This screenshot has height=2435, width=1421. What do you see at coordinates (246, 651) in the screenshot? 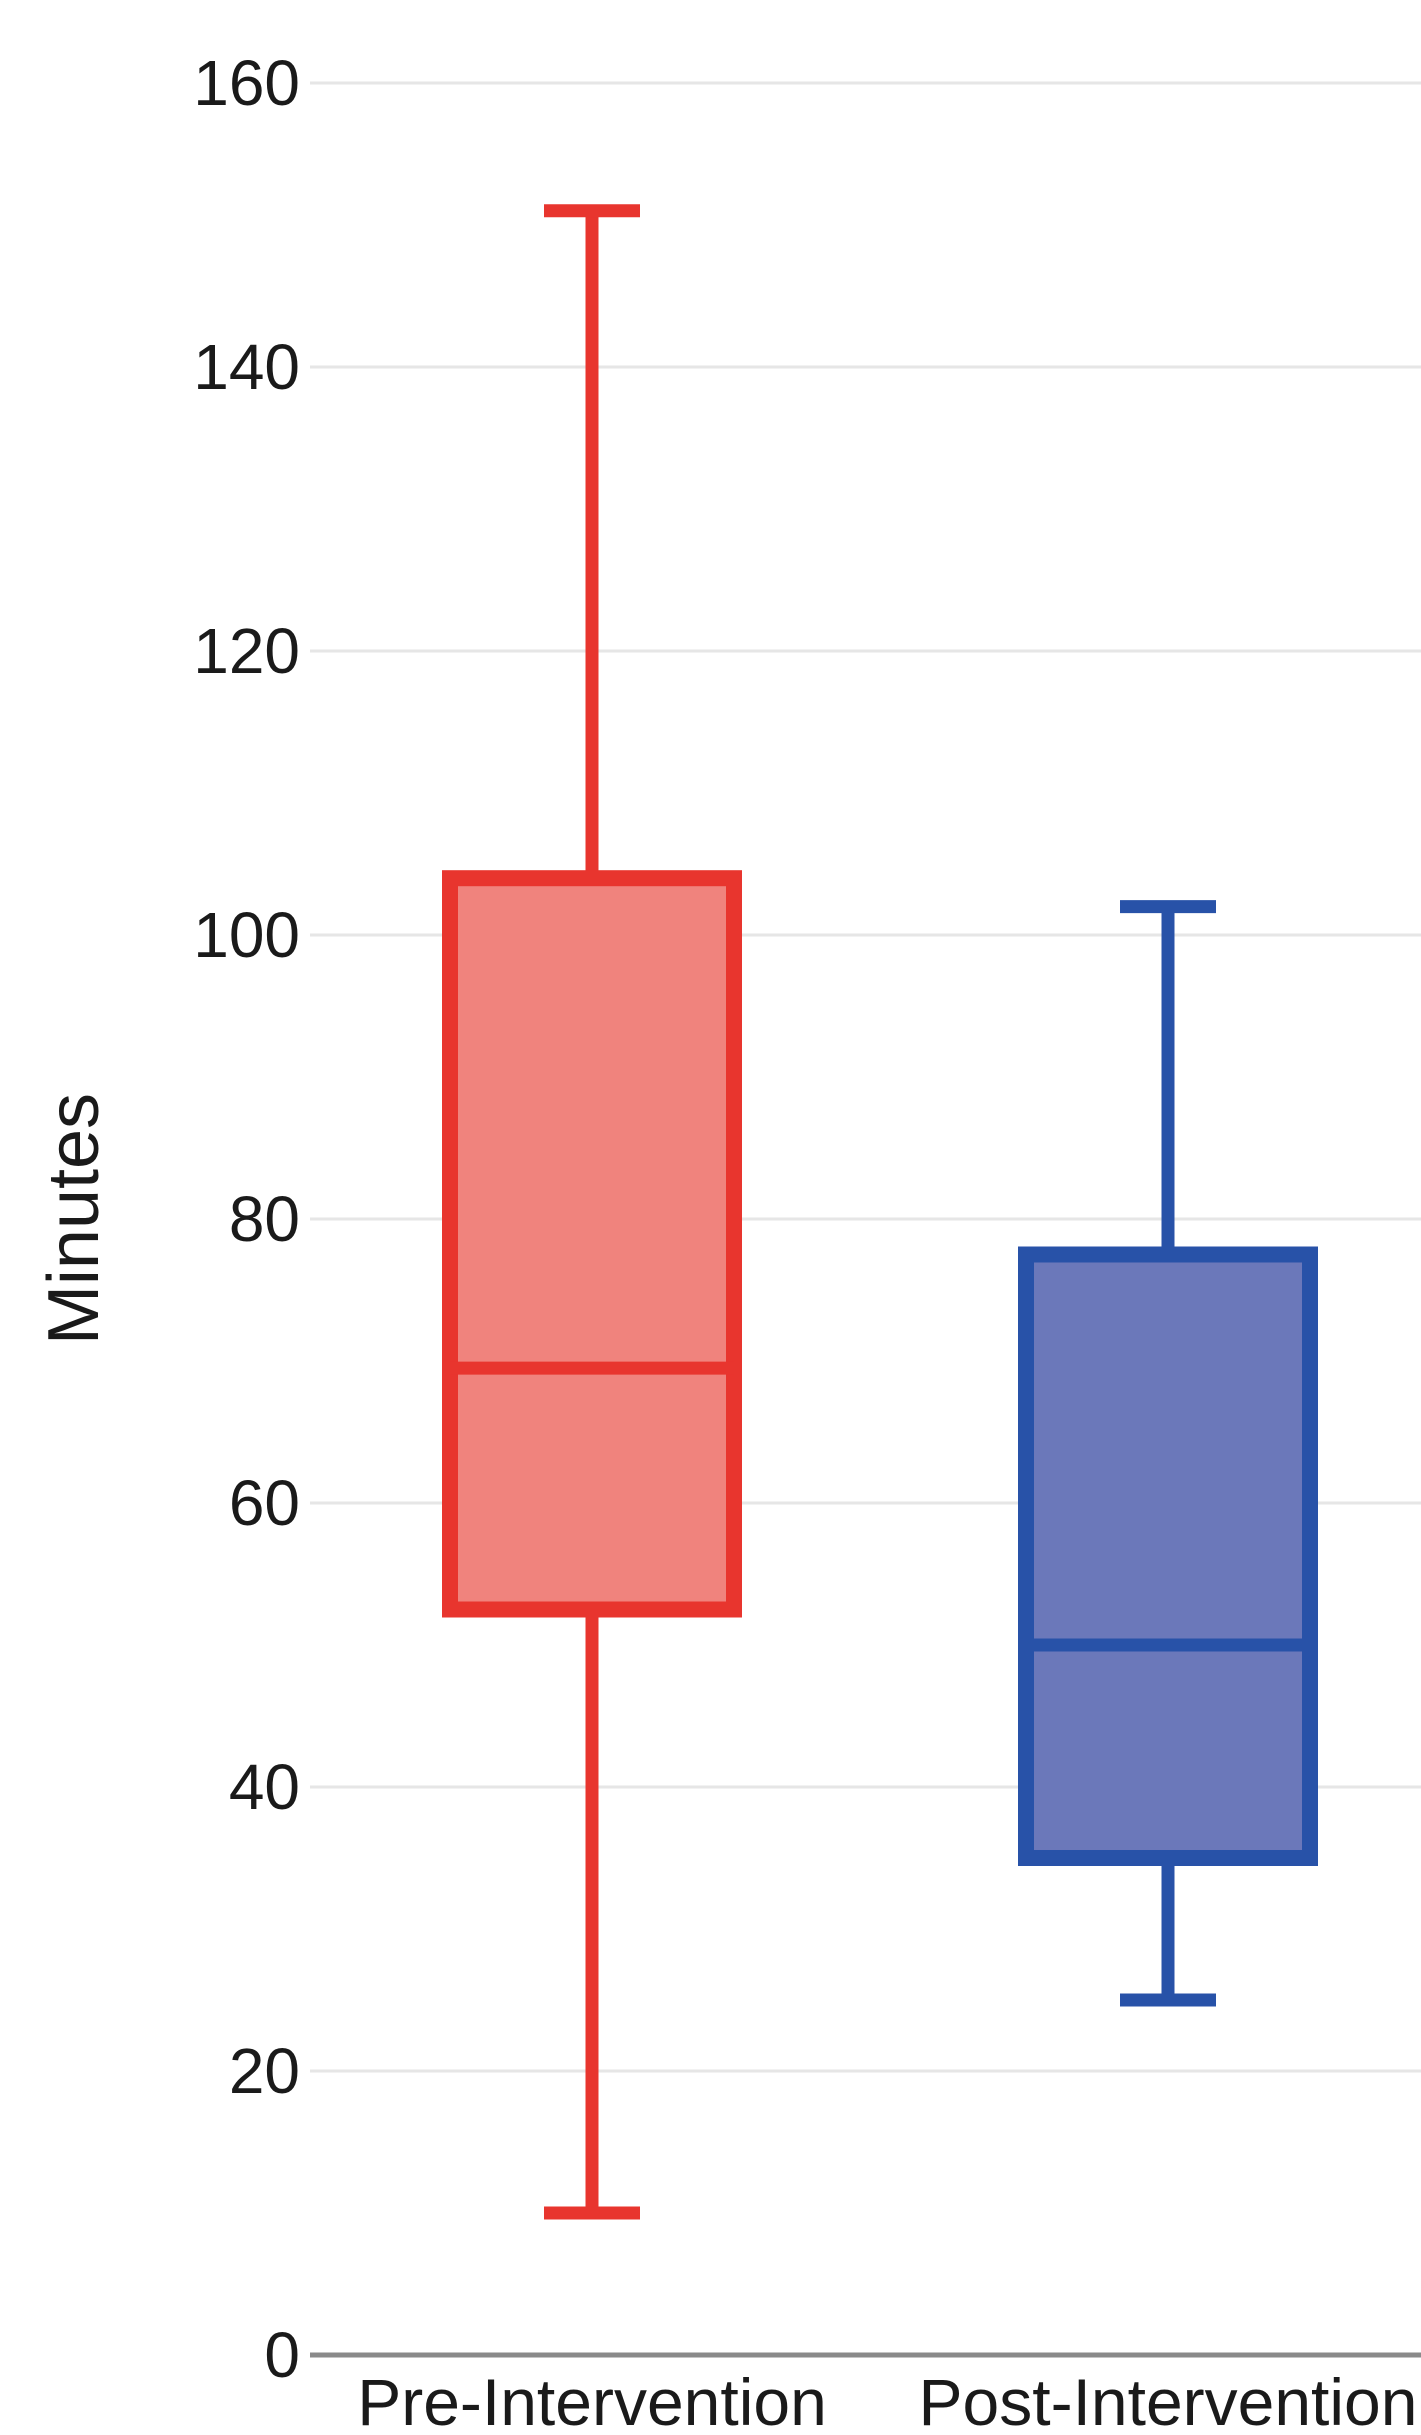
I see `y-tick-label: 120` at bounding box center [246, 651].